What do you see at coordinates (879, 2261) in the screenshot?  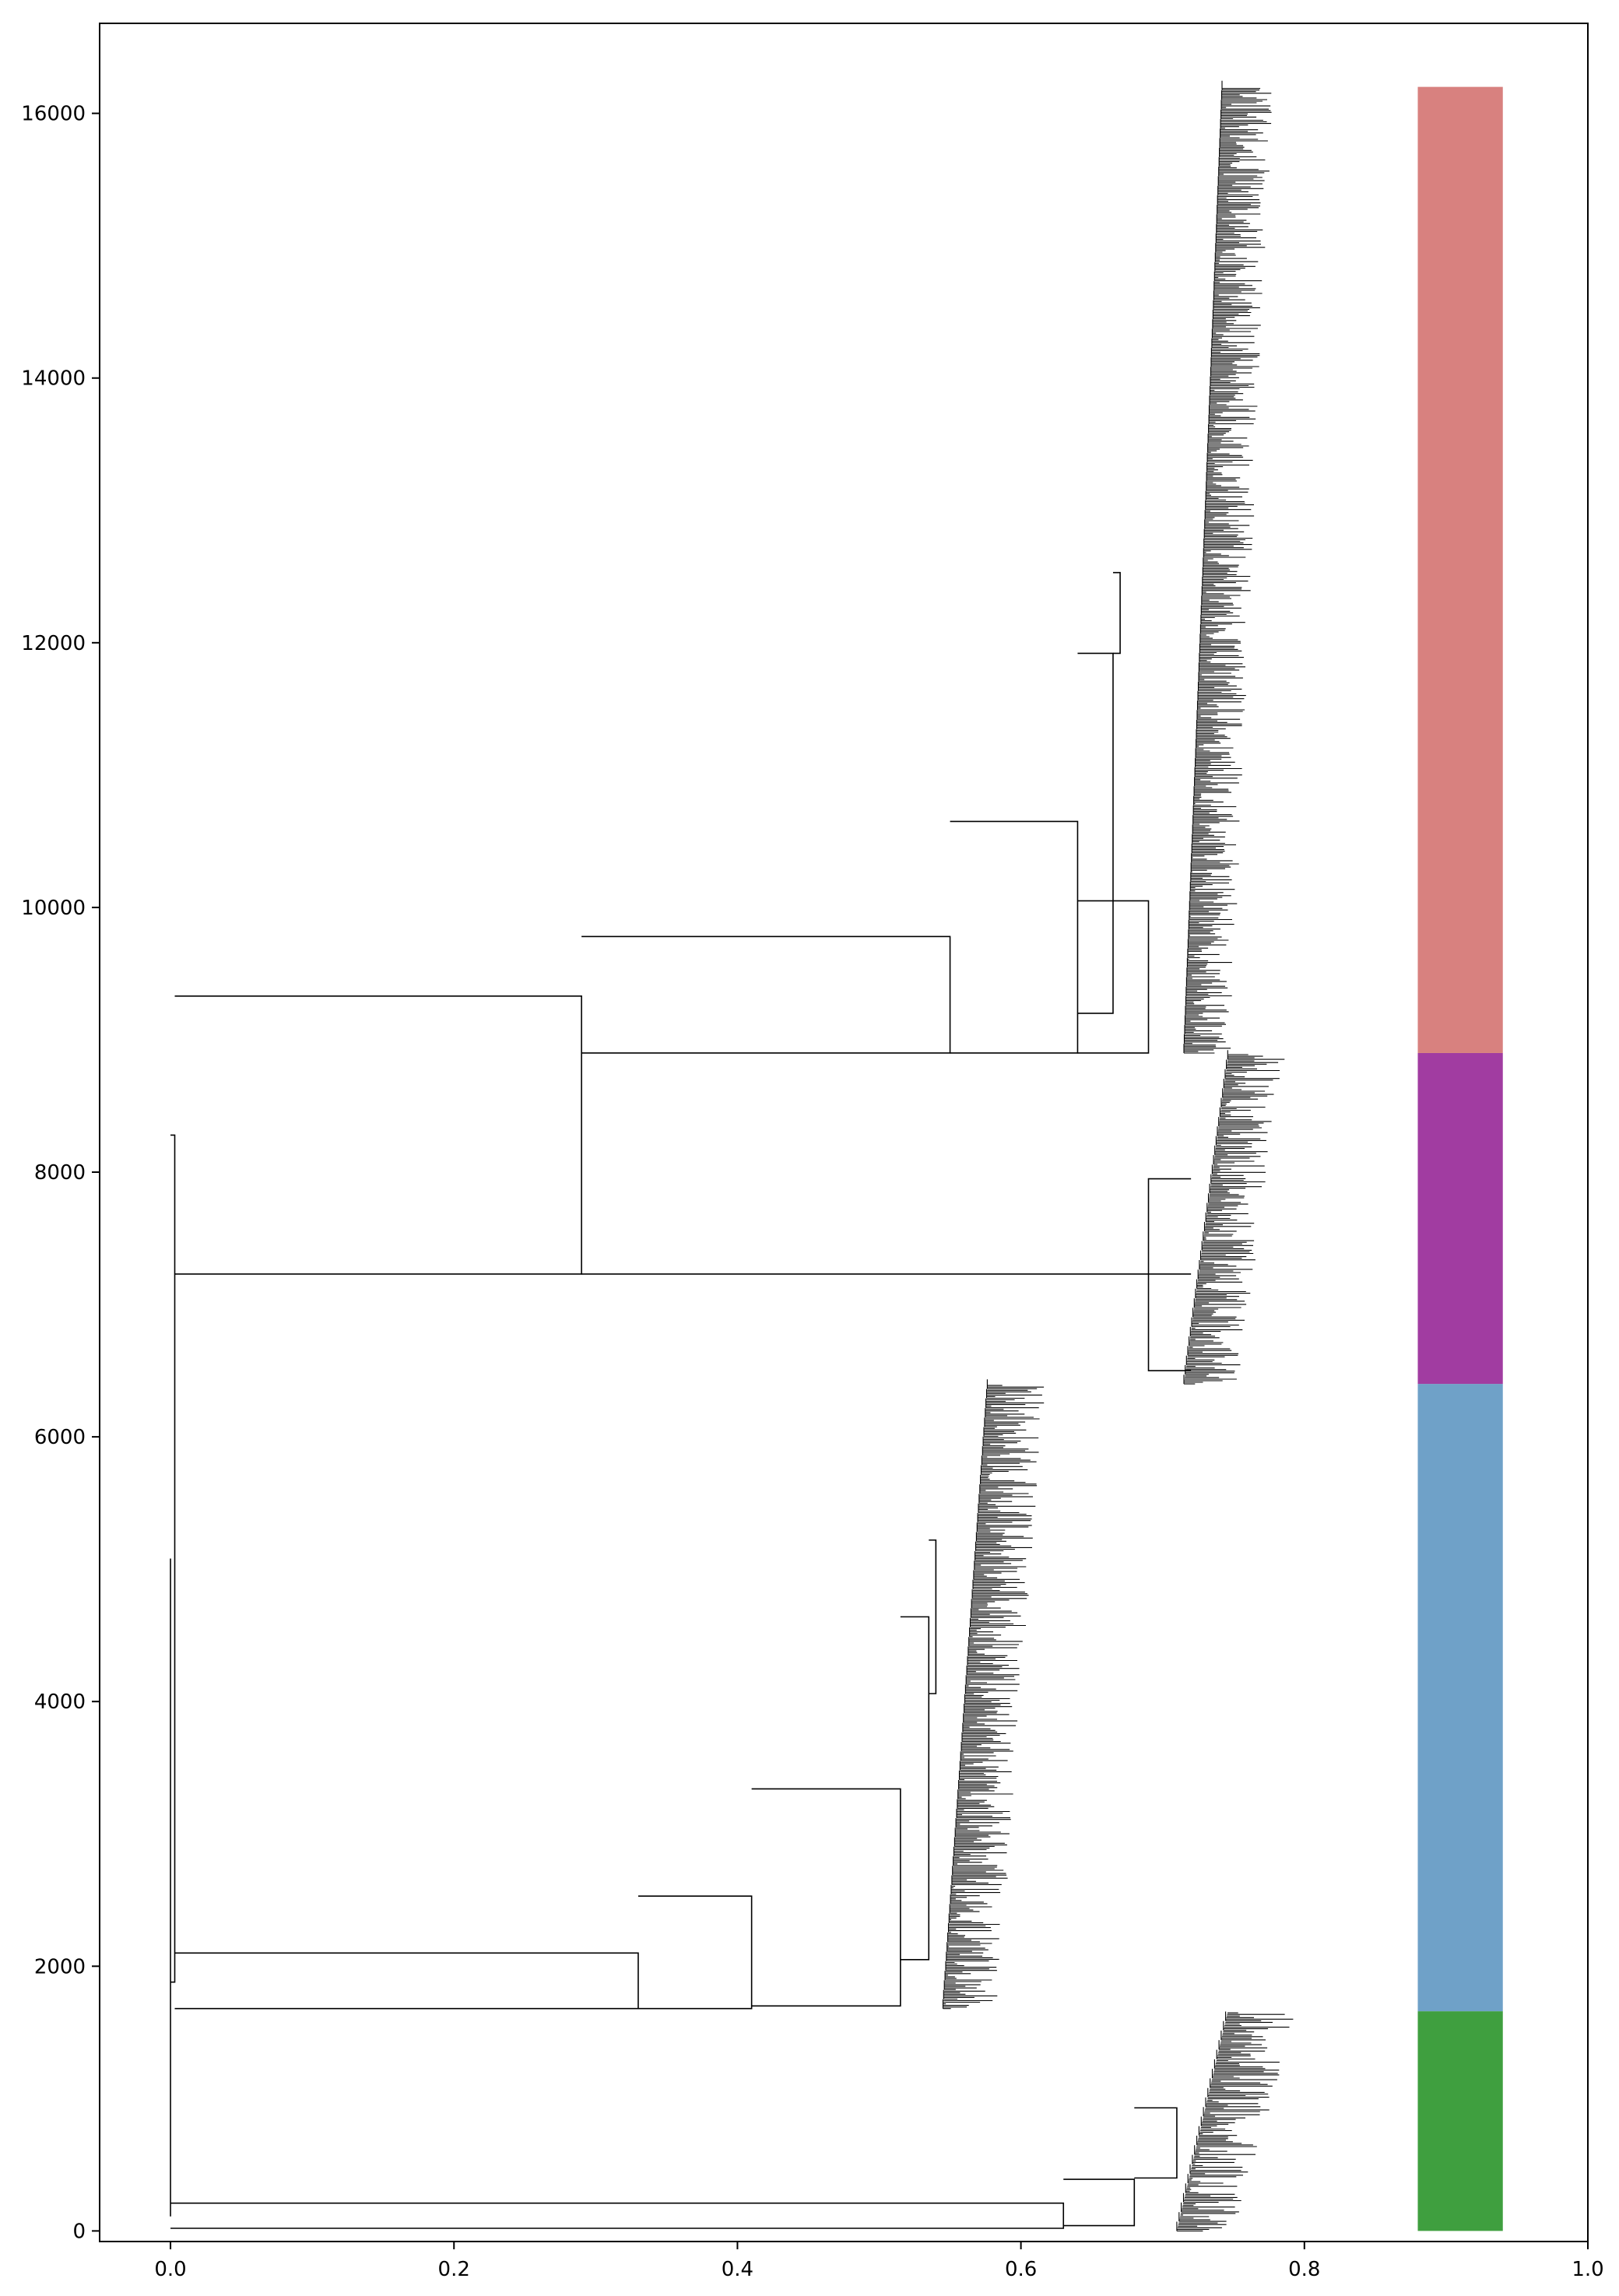 I see `x-axis-ticks: 0.0 0.2 0.4 0.6 0.8 1.0` at bounding box center [879, 2261].